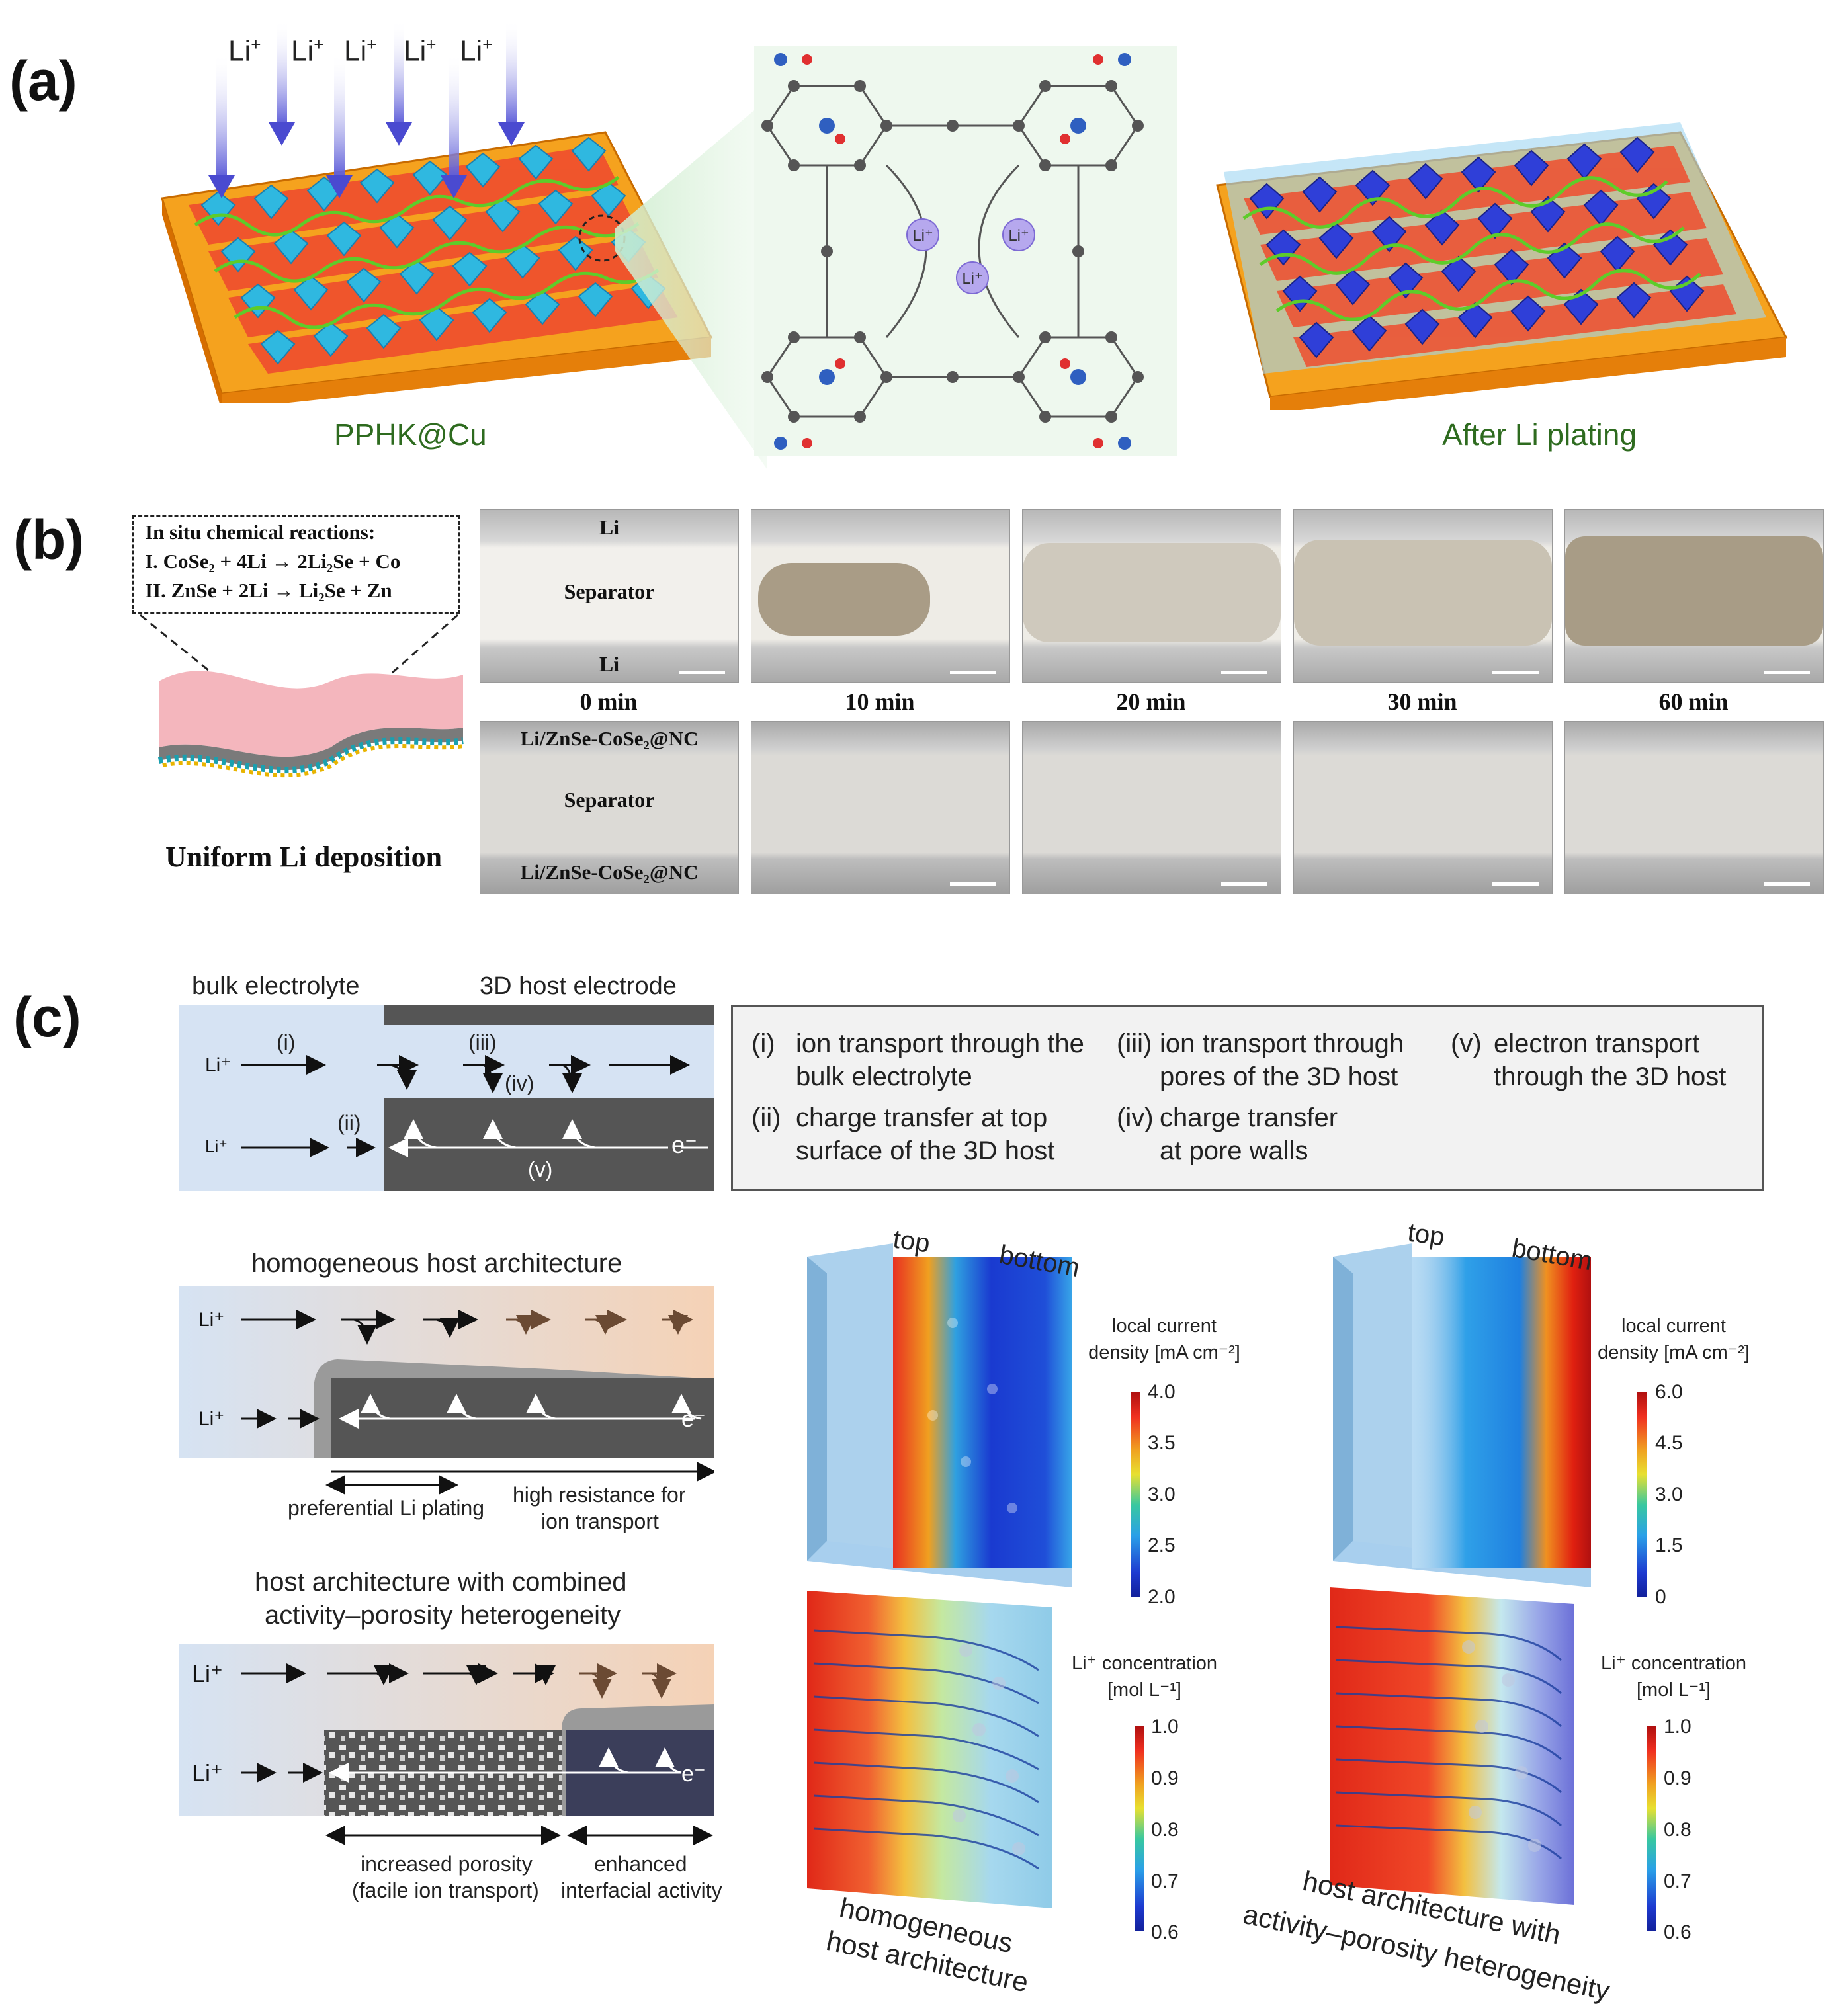  I want to click on reaction-1: I. CoSe₂ + 4Li → 2Li₂Se + Co, so click(273, 561).